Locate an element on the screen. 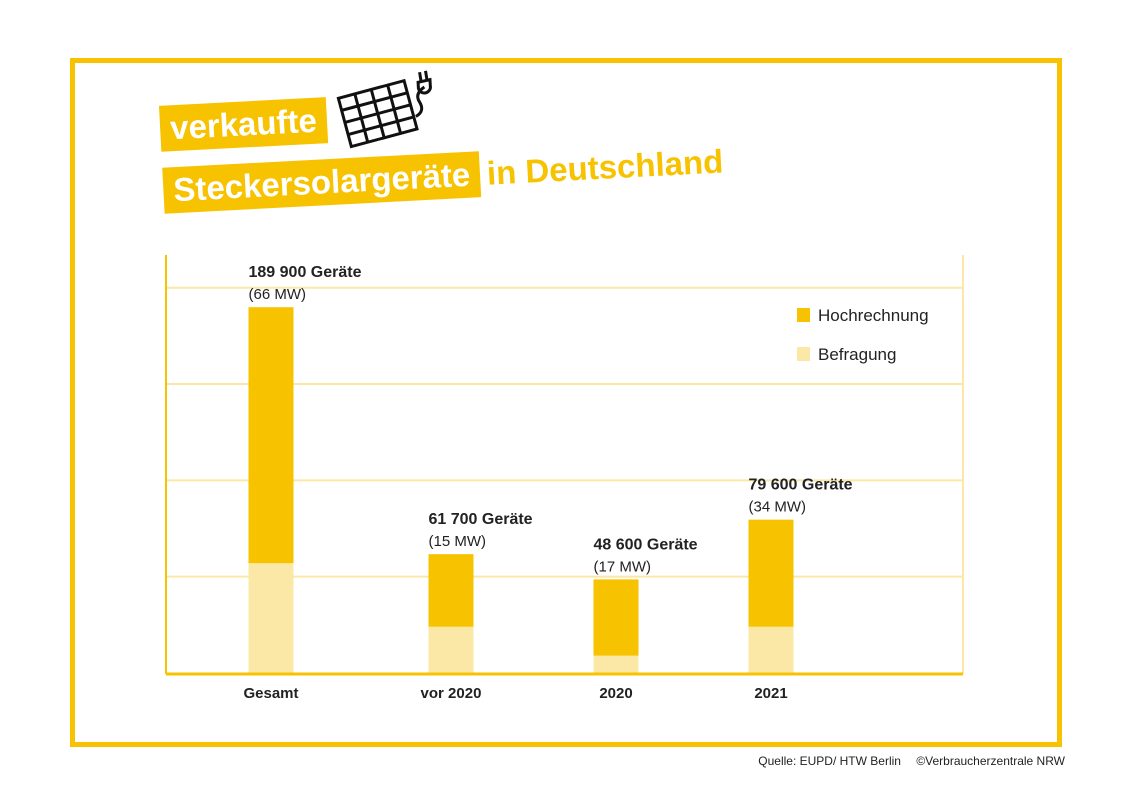  data-label-total: 79 600 Geräte is located at coordinates (801, 485).